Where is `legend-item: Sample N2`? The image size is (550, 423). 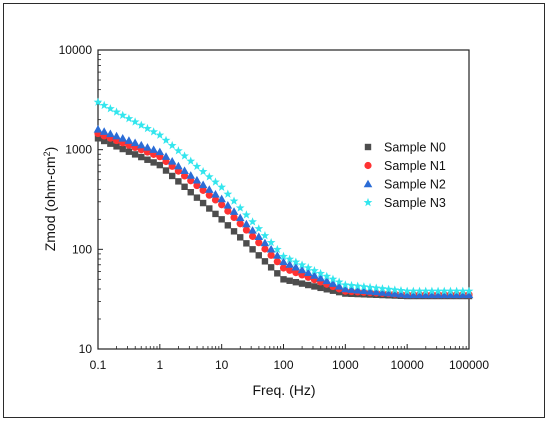
legend-item: Sample N2 is located at coordinates (404, 185).